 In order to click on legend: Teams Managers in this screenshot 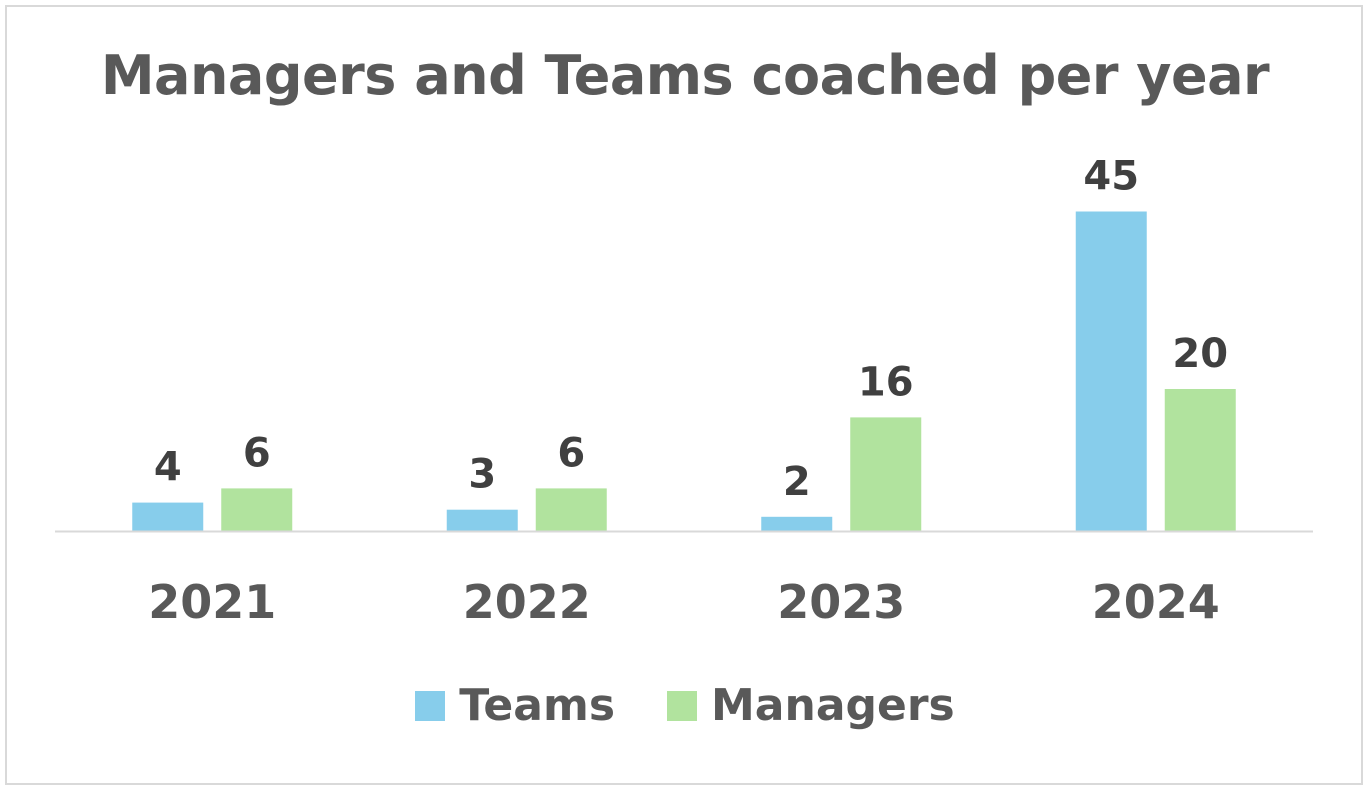, I will do `click(685, 705)`.